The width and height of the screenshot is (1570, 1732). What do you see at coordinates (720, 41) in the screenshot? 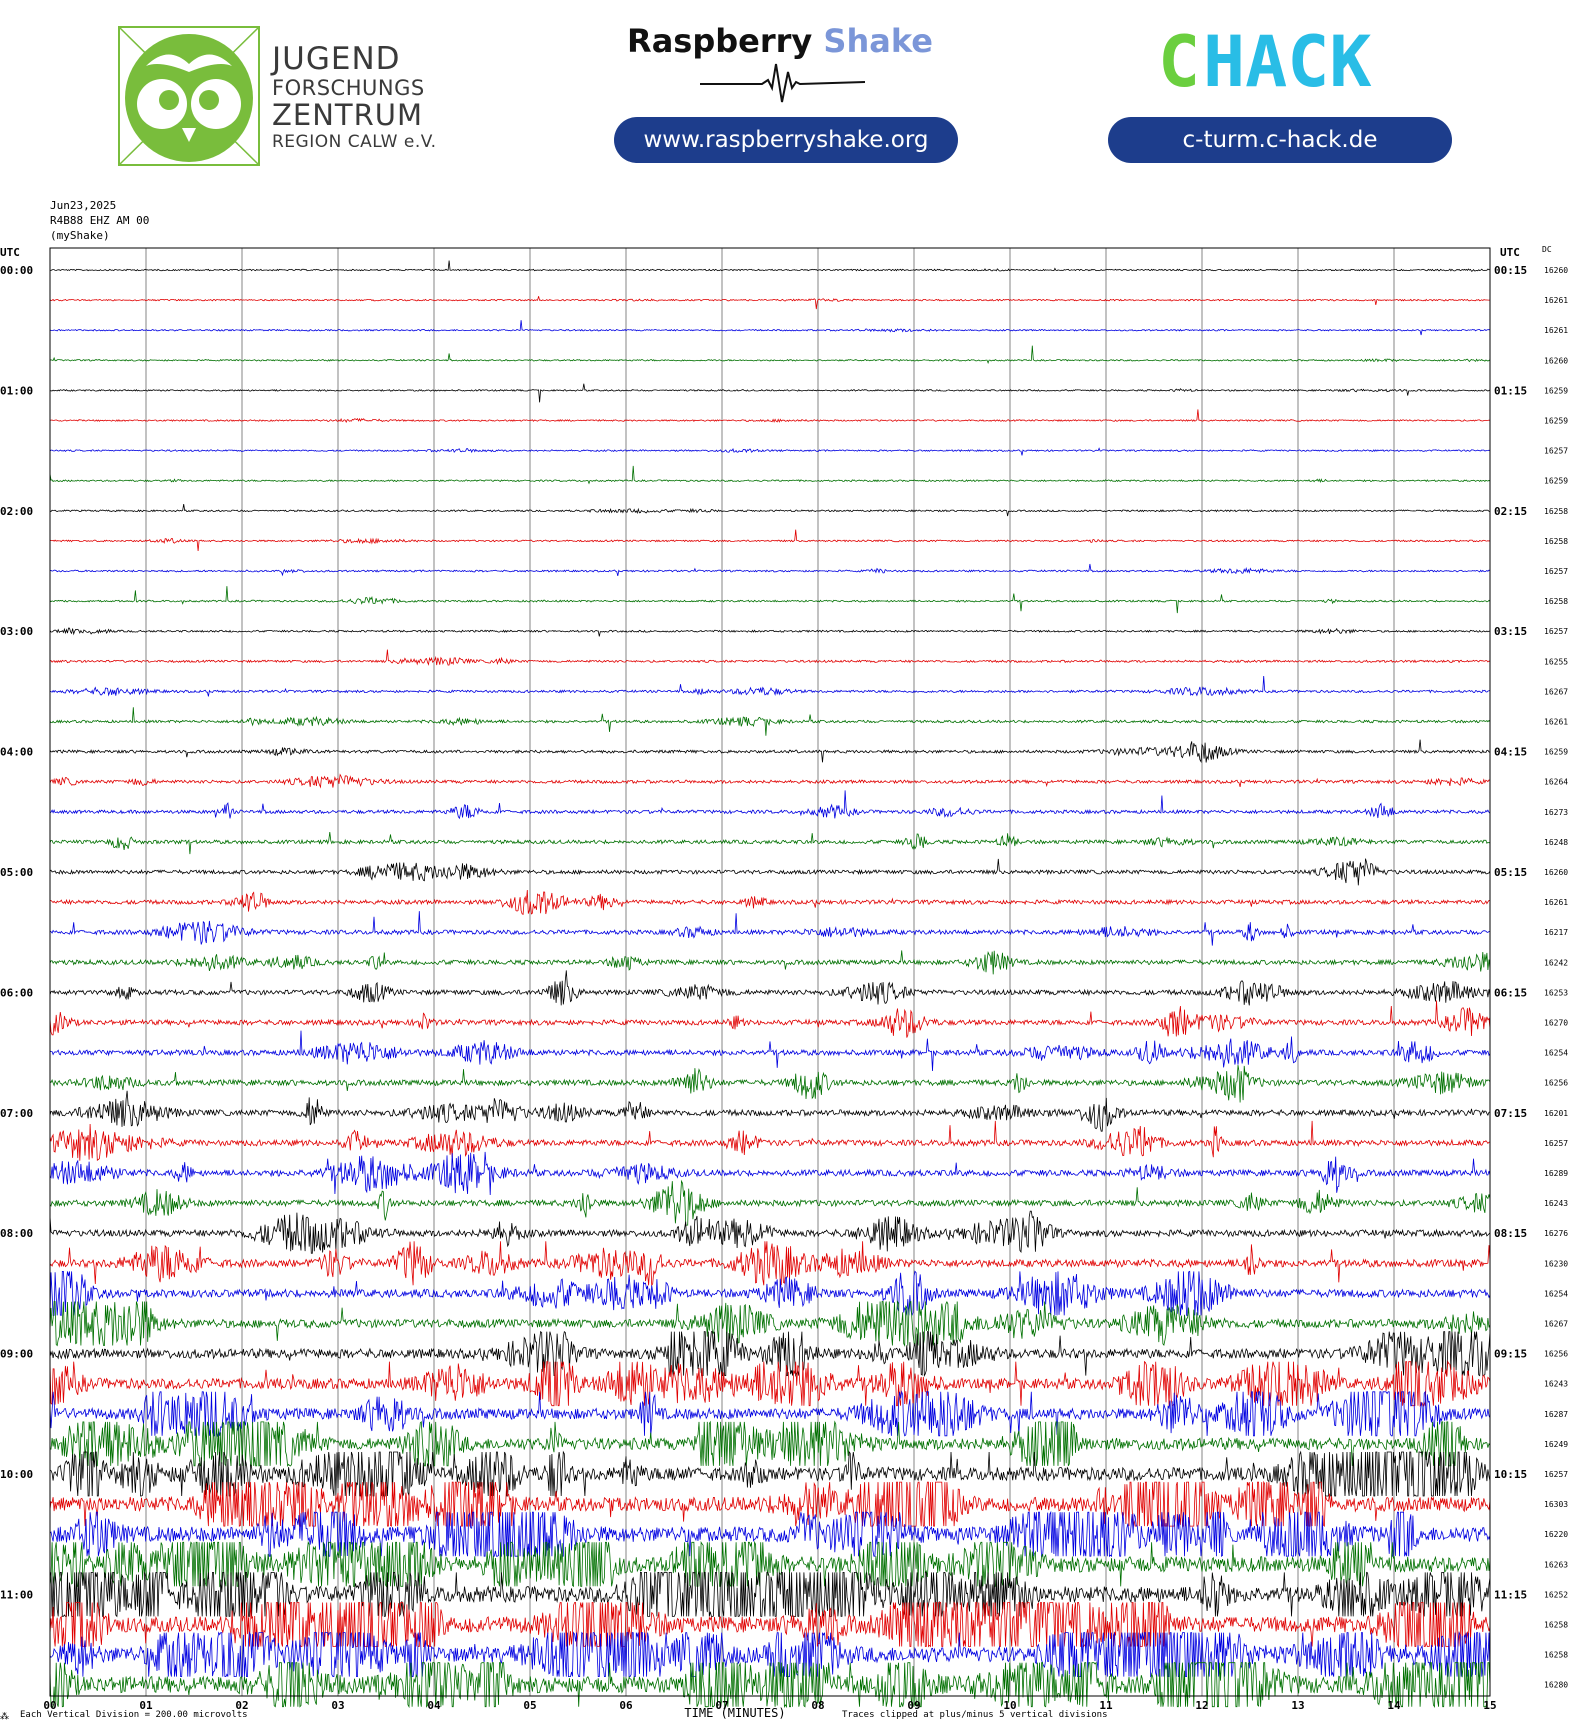
I see `rs-word-raspberry: Raspberry` at bounding box center [720, 41].